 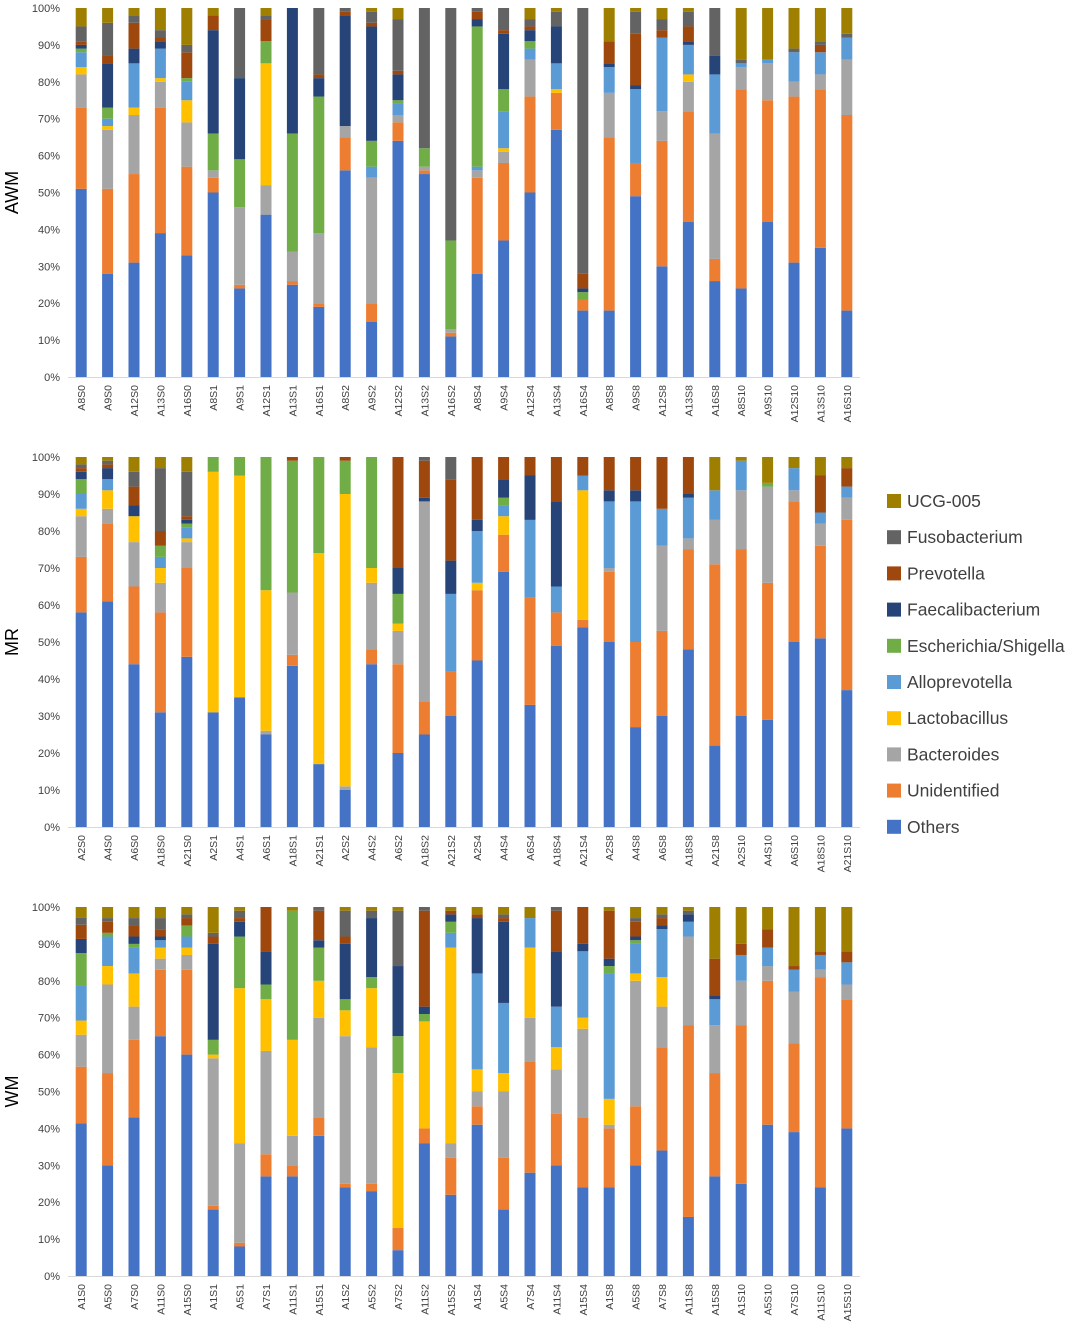 I want to click on bar-A8S2, so click(x=345, y=192).